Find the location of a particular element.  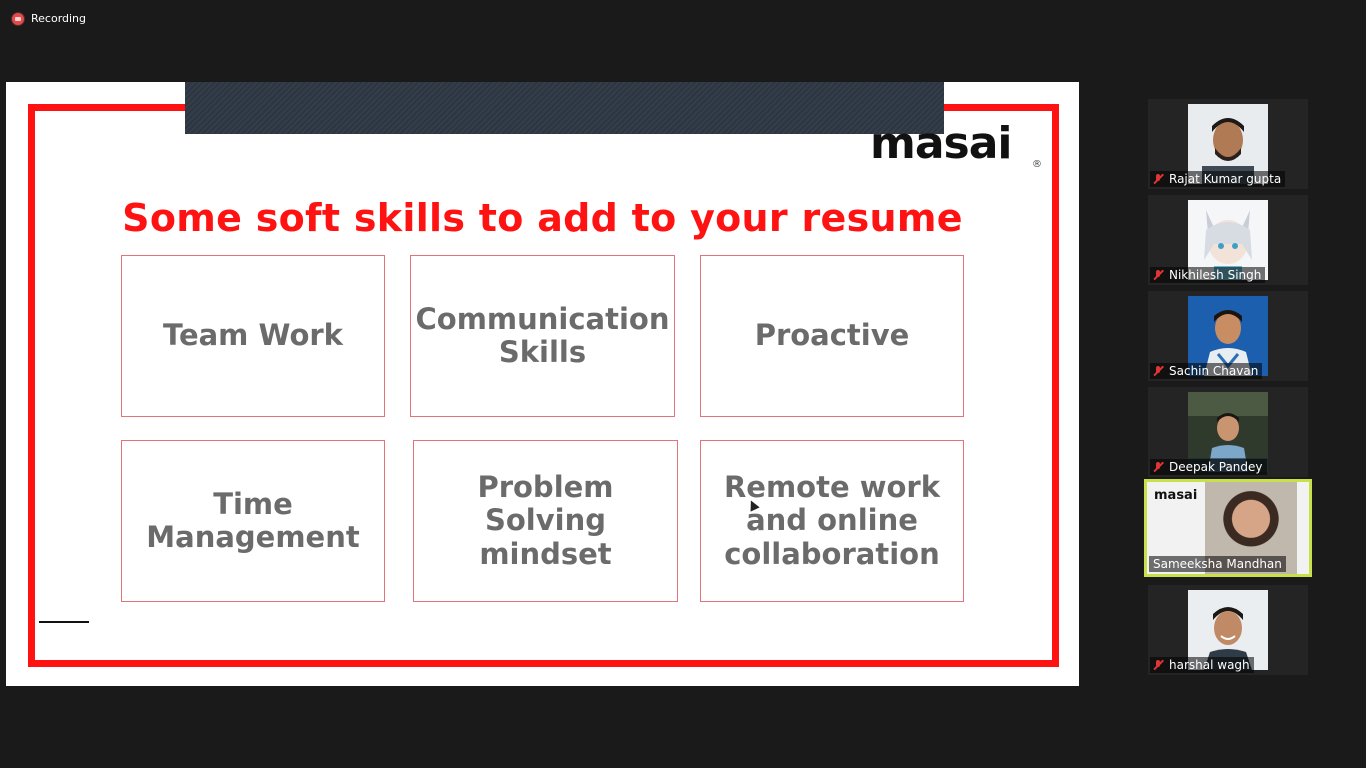

participant-name-row: Sachin Chavan is located at coordinates (1206, 371).